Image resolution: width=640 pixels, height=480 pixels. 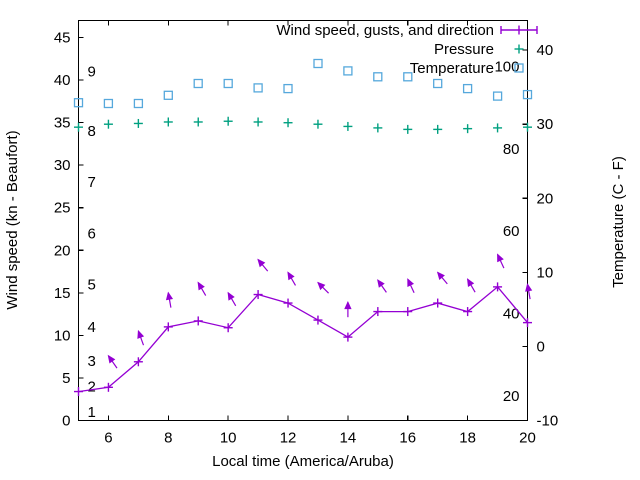 What do you see at coordinates (288, 438) in the screenshot?
I see `x-tick-label: 12` at bounding box center [288, 438].